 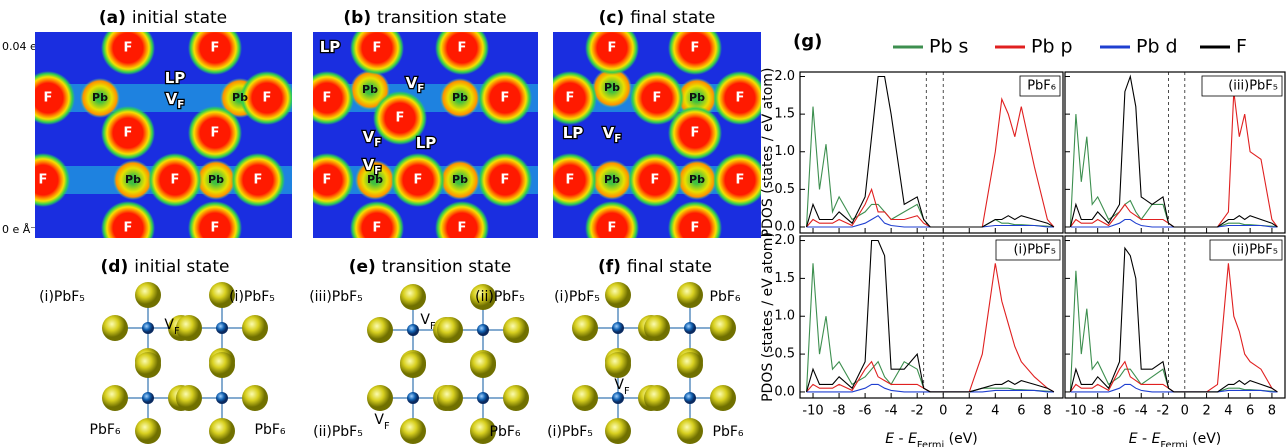 What do you see at coordinates (930, 328) in the screenshot?
I see `pdos-line: Pb p` at bounding box center [930, 328].